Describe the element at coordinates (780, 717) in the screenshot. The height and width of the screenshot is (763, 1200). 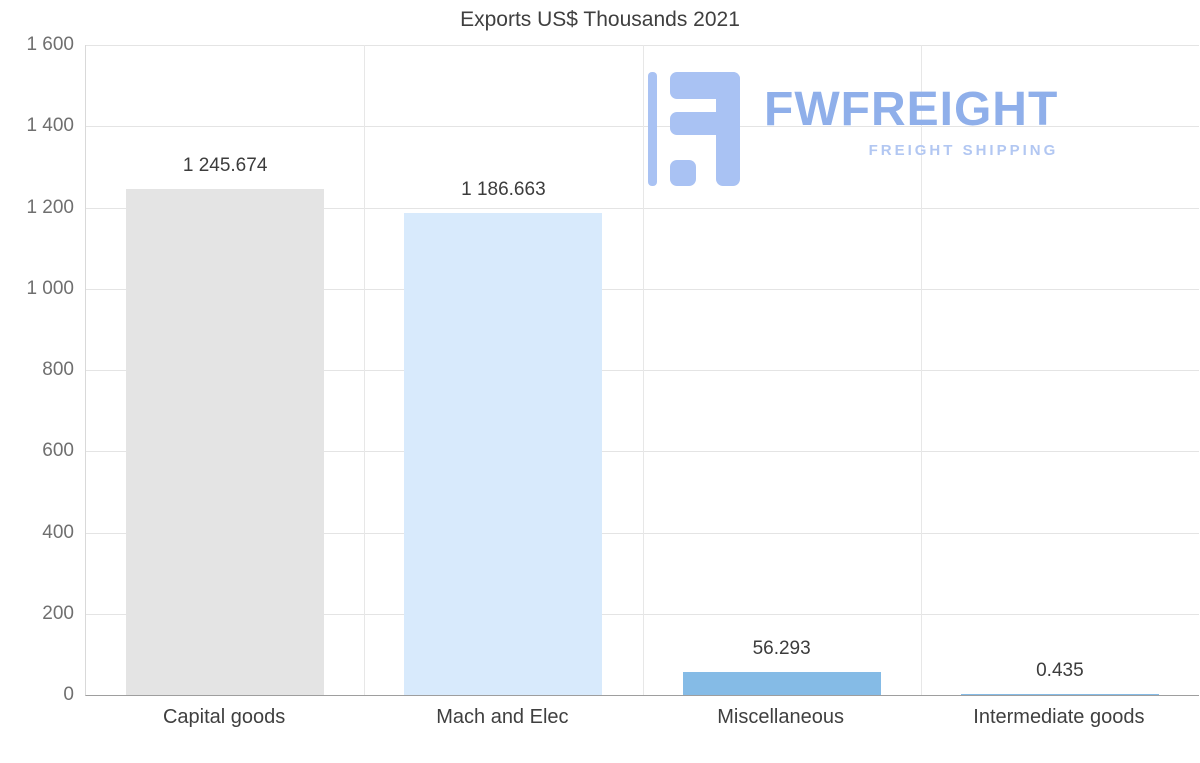
I see `x-category-label-miscellaneous: Miscellaneous` at that location.